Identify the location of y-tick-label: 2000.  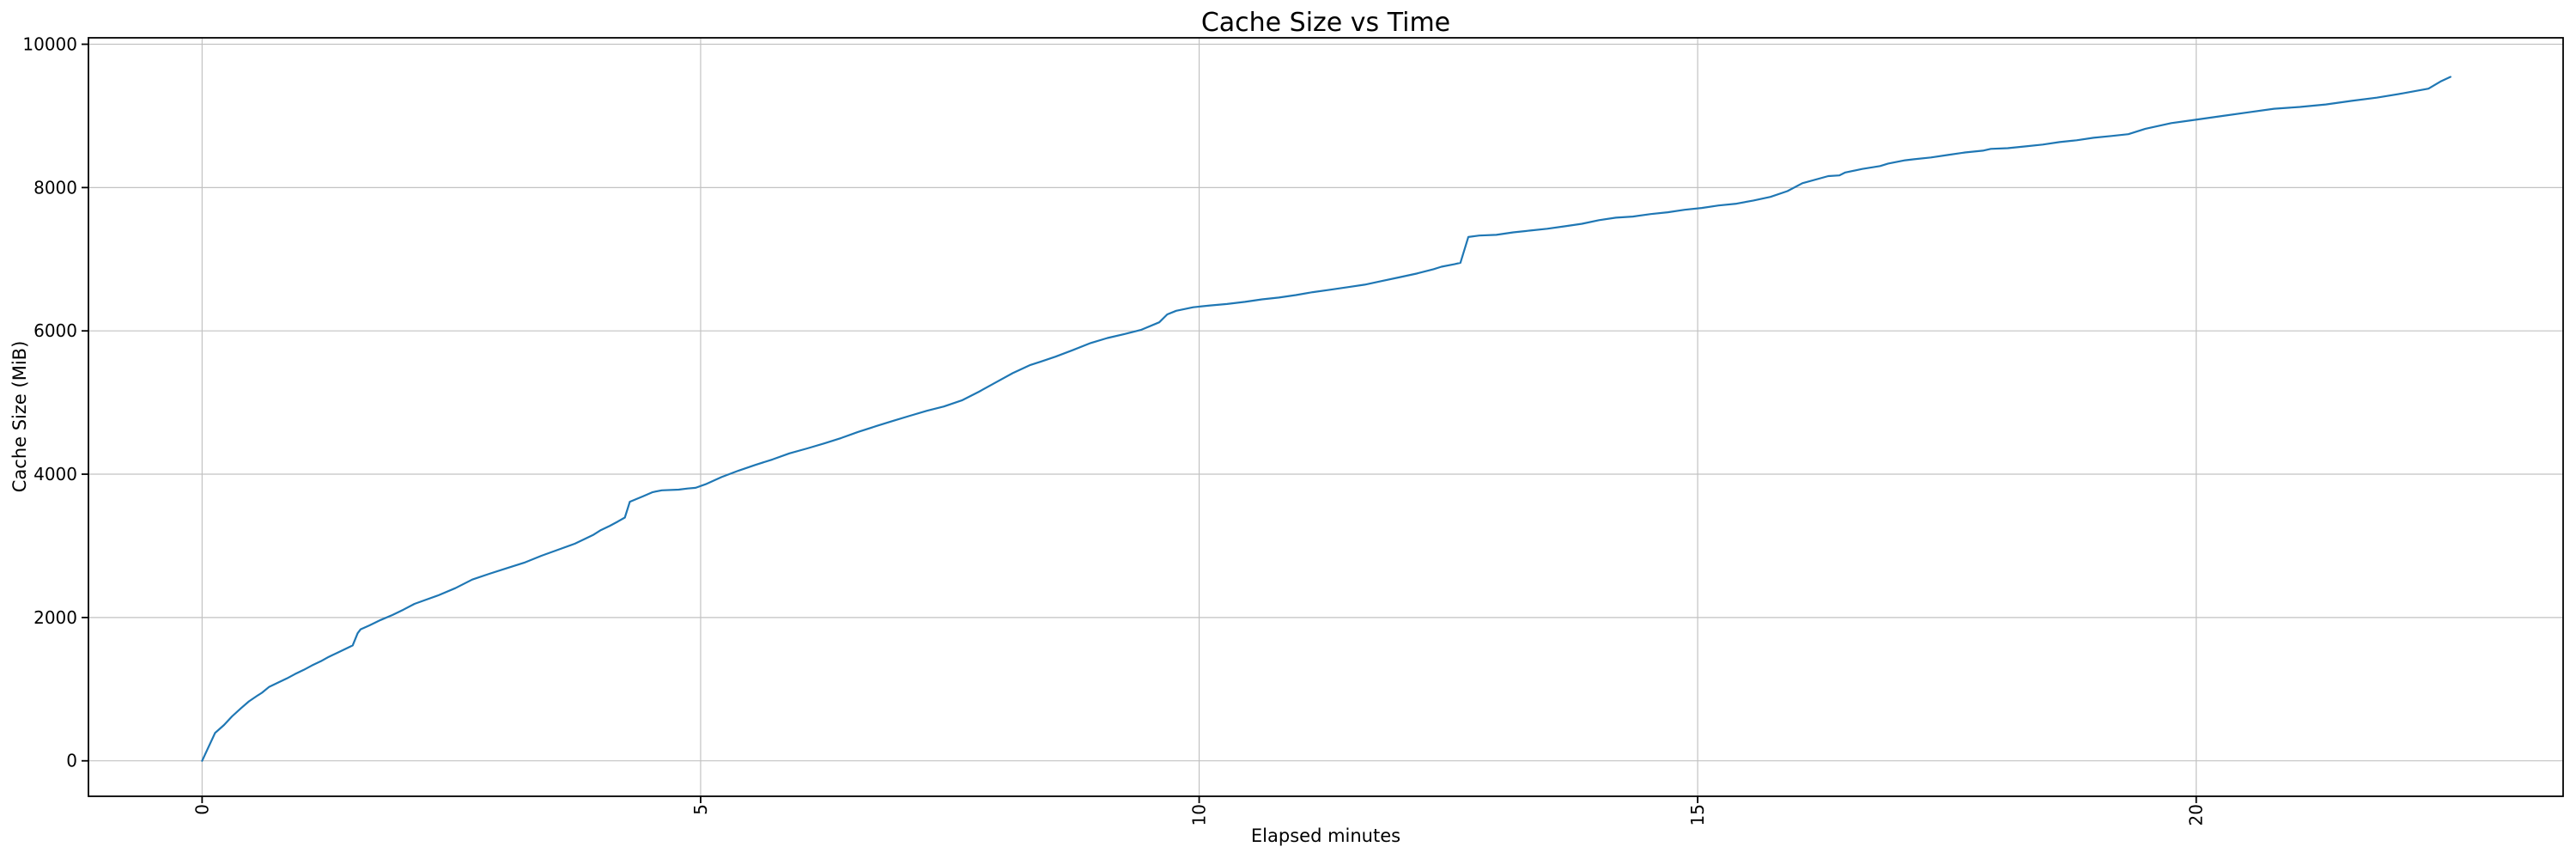
(55, 618).